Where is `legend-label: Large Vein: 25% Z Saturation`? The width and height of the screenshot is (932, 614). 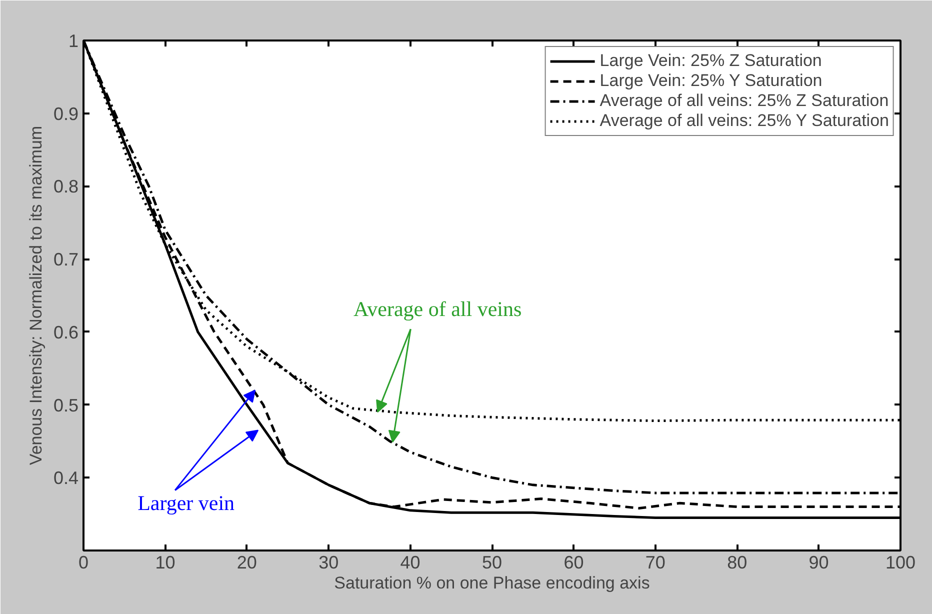
legend-label: Large Vein: 25% Z Saturation is located at coordinates (711, 61).